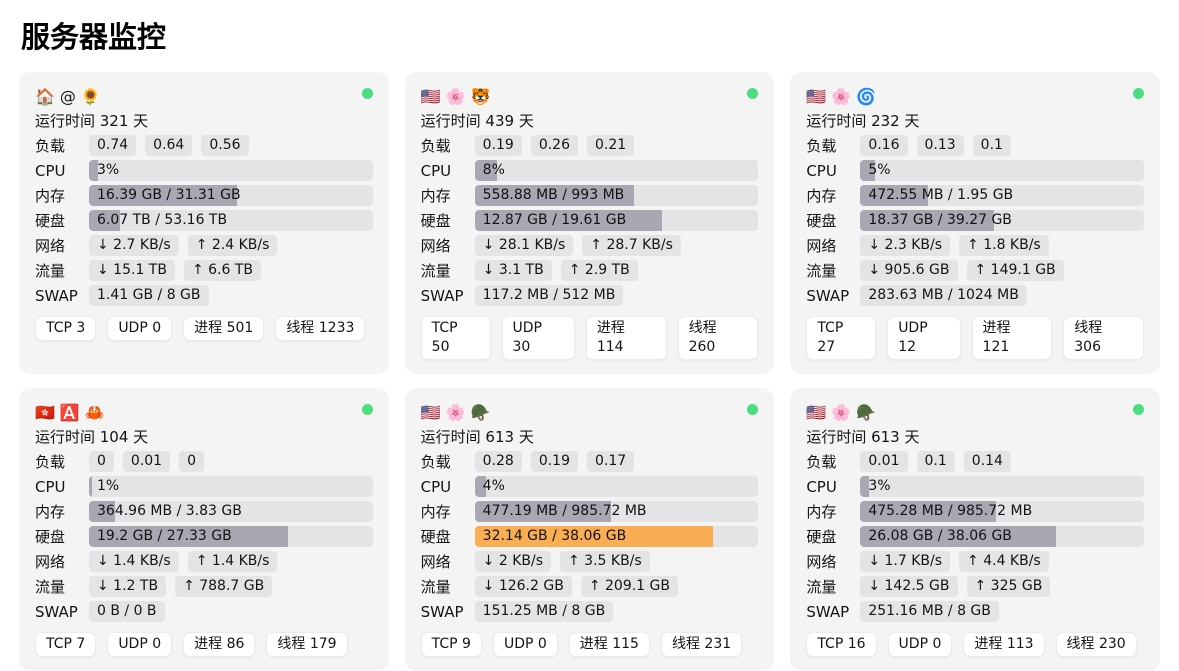 The height and width of the screenshot is (671, 1179). I want to click on server-icons: 🇺🇸 🌸 🪖, so click(590, 412).